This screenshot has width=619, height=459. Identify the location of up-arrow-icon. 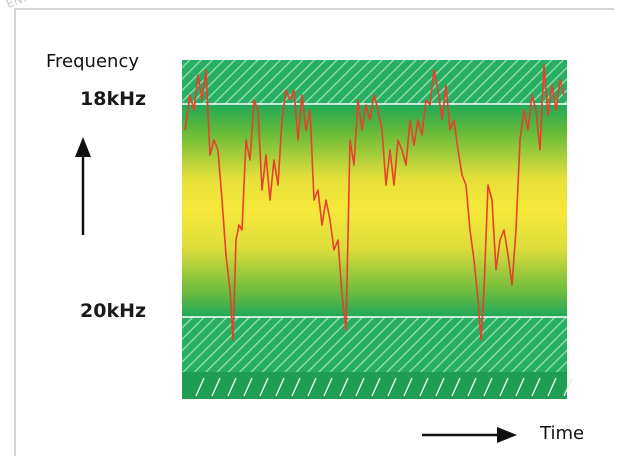
(83, 186).